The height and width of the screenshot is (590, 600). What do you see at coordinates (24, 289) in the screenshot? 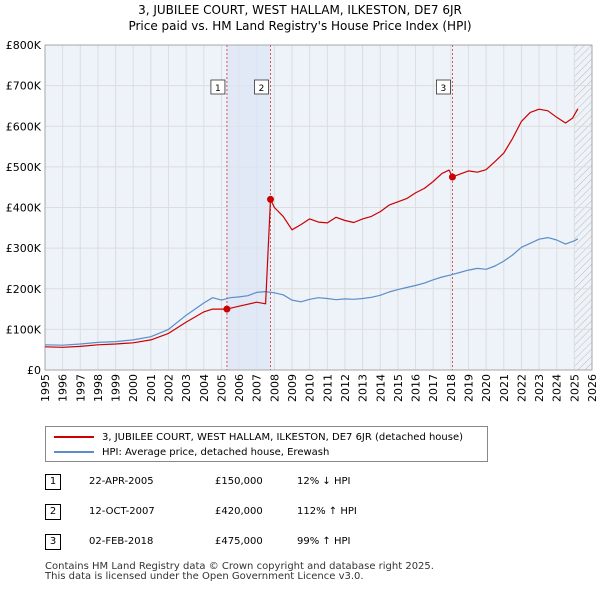
I see `y-tick-label: £200K` at bounding box center [24, 289].